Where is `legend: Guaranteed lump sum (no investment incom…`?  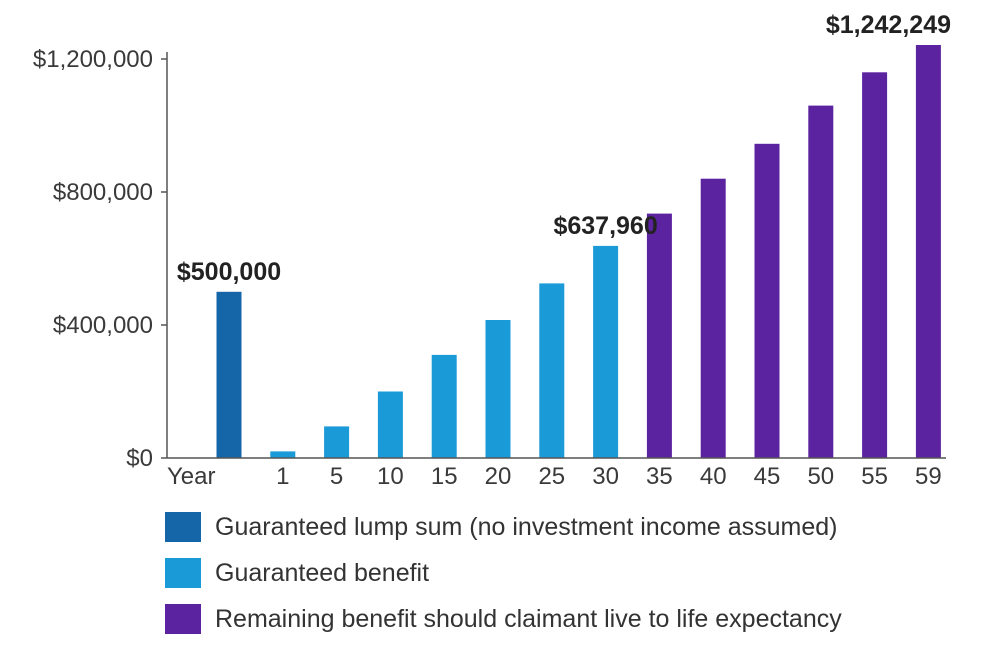
legend: Guaranteed lump sum (no investment incom… is located at coordinates (503, 581).